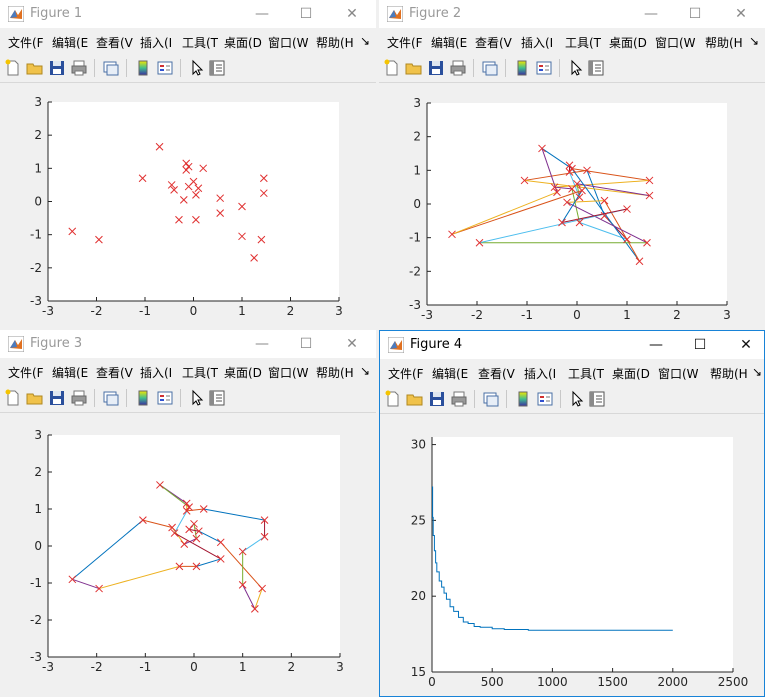  I want to click on title-bar: Figure 2 — ☐ ✕, so click(572, 14).